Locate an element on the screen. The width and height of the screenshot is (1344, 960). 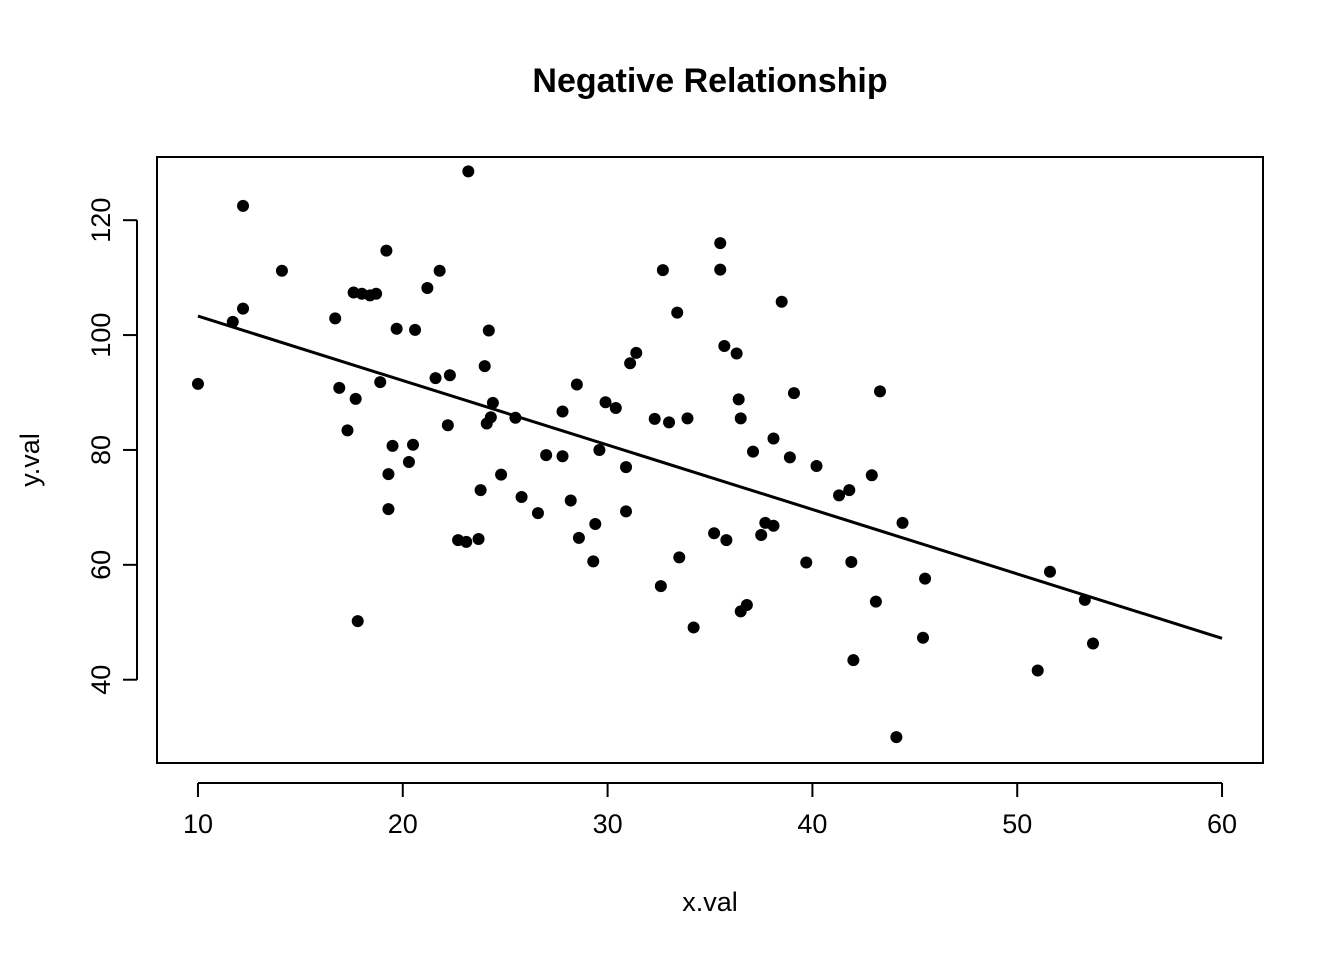
y-tick-label: 120 is located at coordinates (101, 220).